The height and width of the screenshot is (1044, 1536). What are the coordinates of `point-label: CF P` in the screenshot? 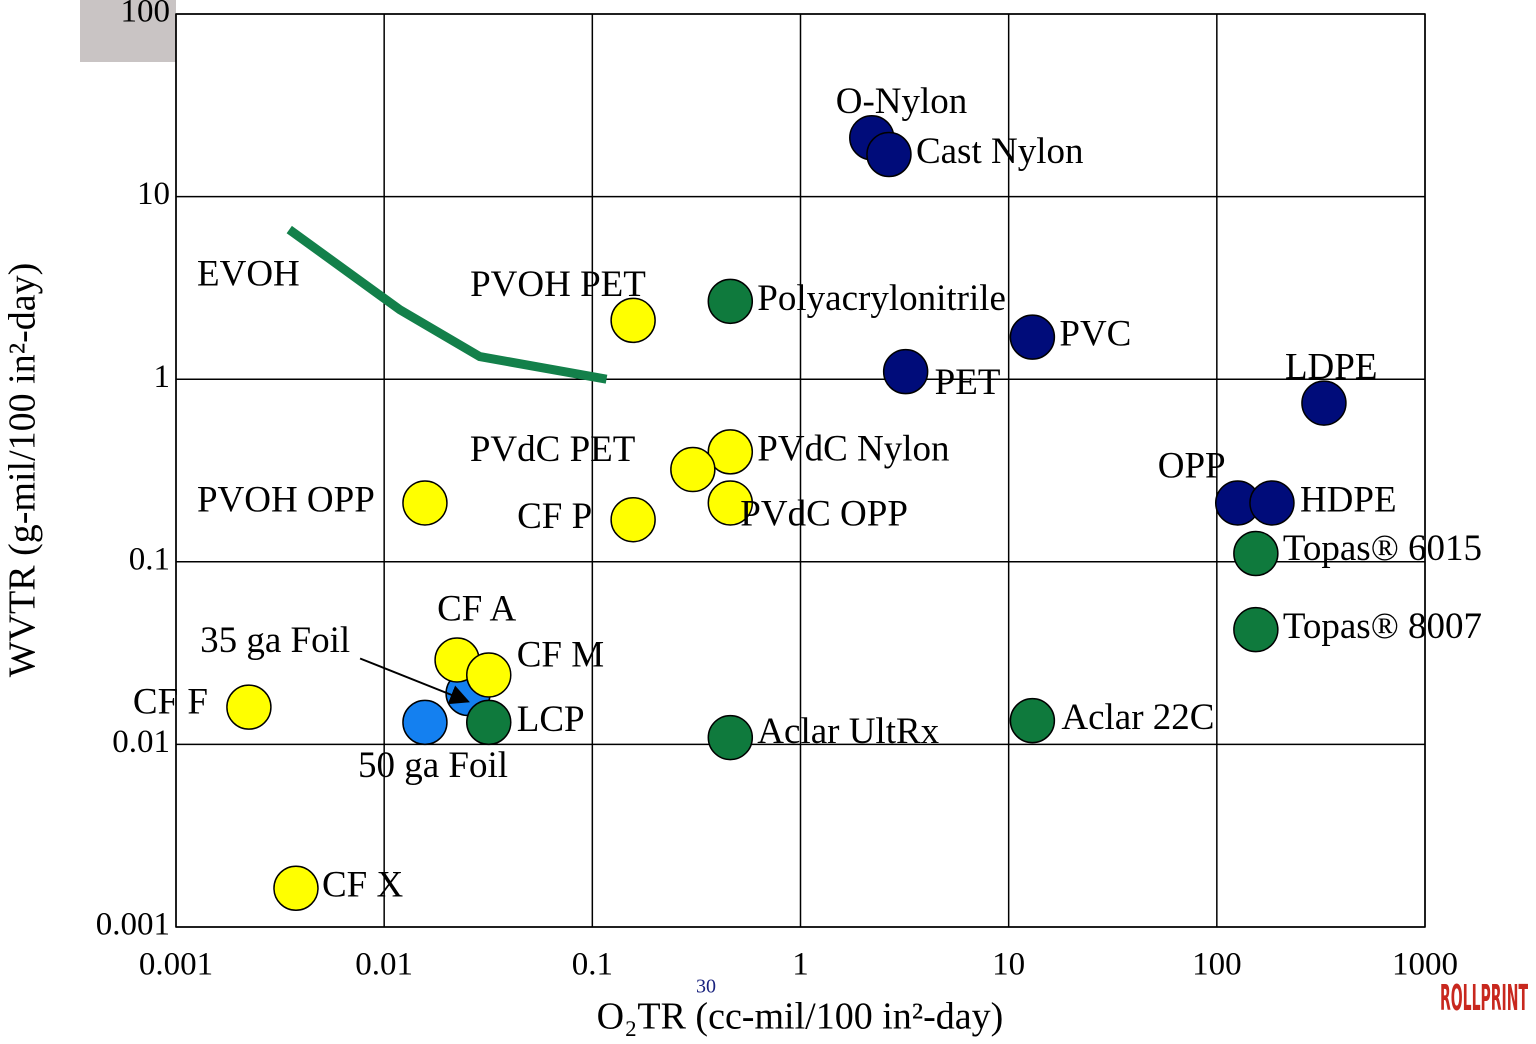 It's located at (554, 516).